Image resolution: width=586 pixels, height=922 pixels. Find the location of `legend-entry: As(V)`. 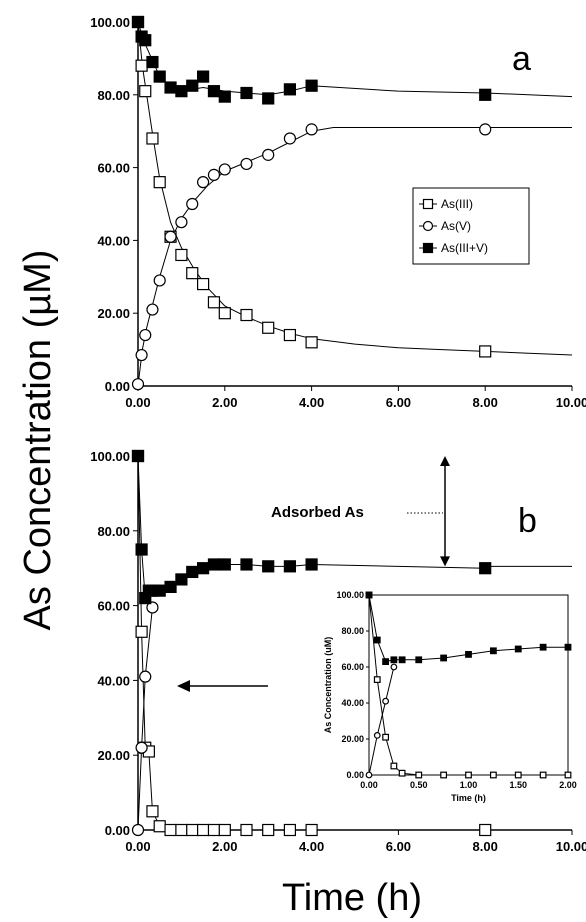

legend-entry: As(V) is located at coordinates (445, 226).